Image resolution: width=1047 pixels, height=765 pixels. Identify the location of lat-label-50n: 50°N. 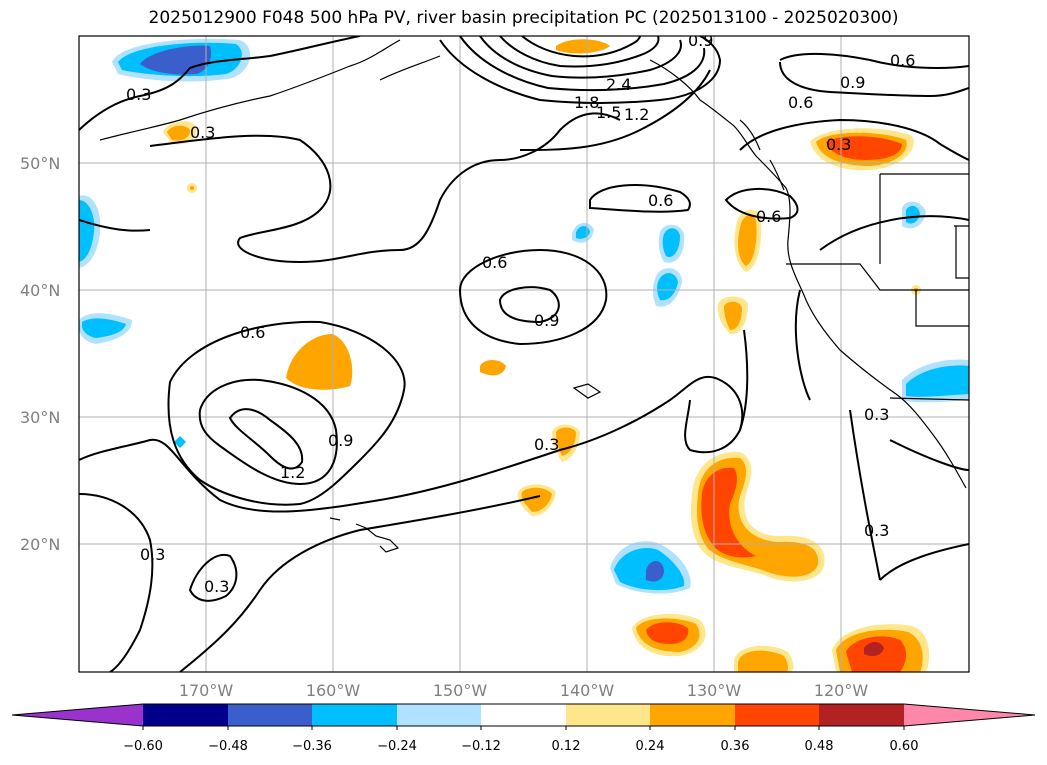
(40, 163).